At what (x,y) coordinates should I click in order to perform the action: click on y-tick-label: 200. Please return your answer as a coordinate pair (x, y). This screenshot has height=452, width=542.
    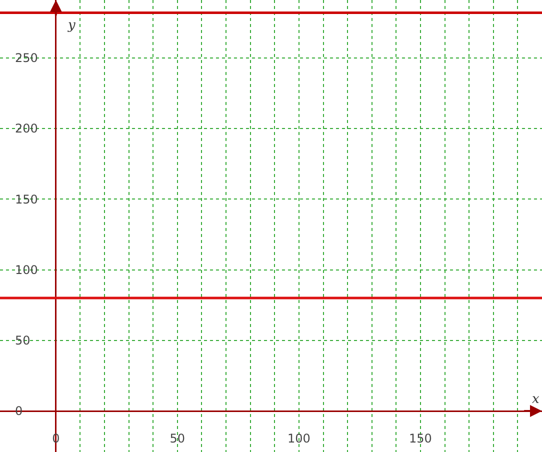
    Looking at the image, I should click on (26, 129).